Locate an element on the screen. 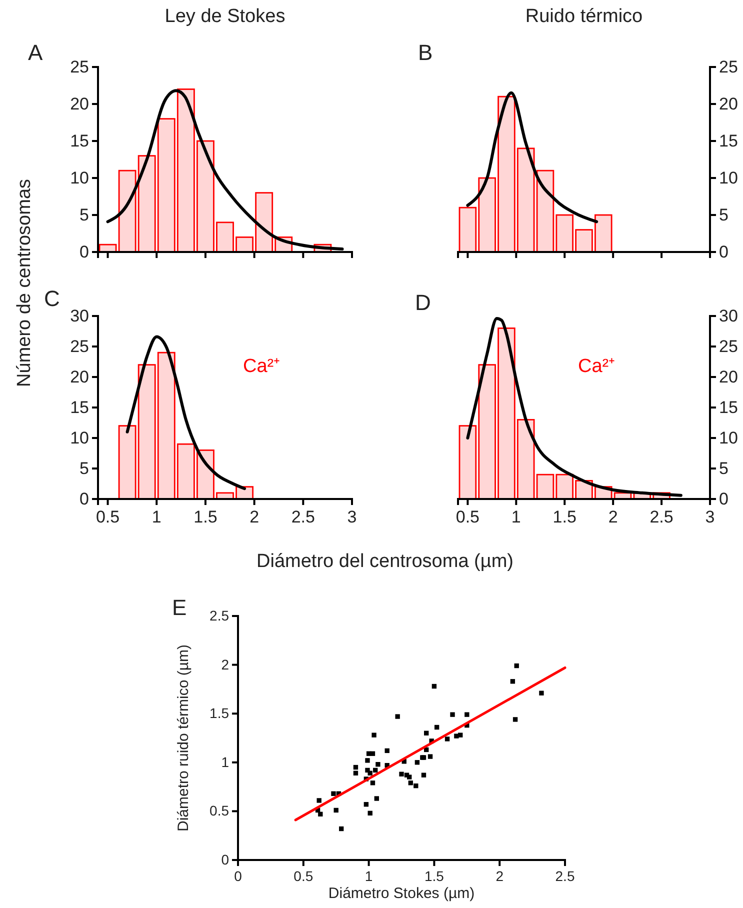 This screenshot has height=908, width=743. text: D is located at coordinates (423, 302).